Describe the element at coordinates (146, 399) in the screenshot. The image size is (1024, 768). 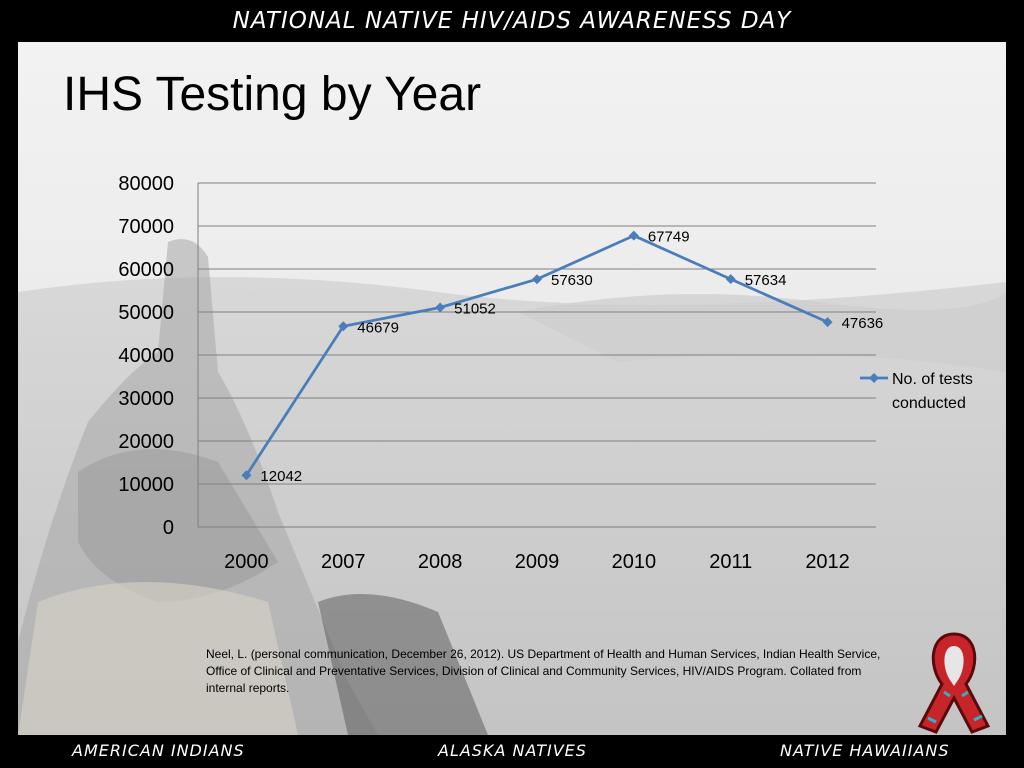
I see `y-tick-label: 30000` at that location.